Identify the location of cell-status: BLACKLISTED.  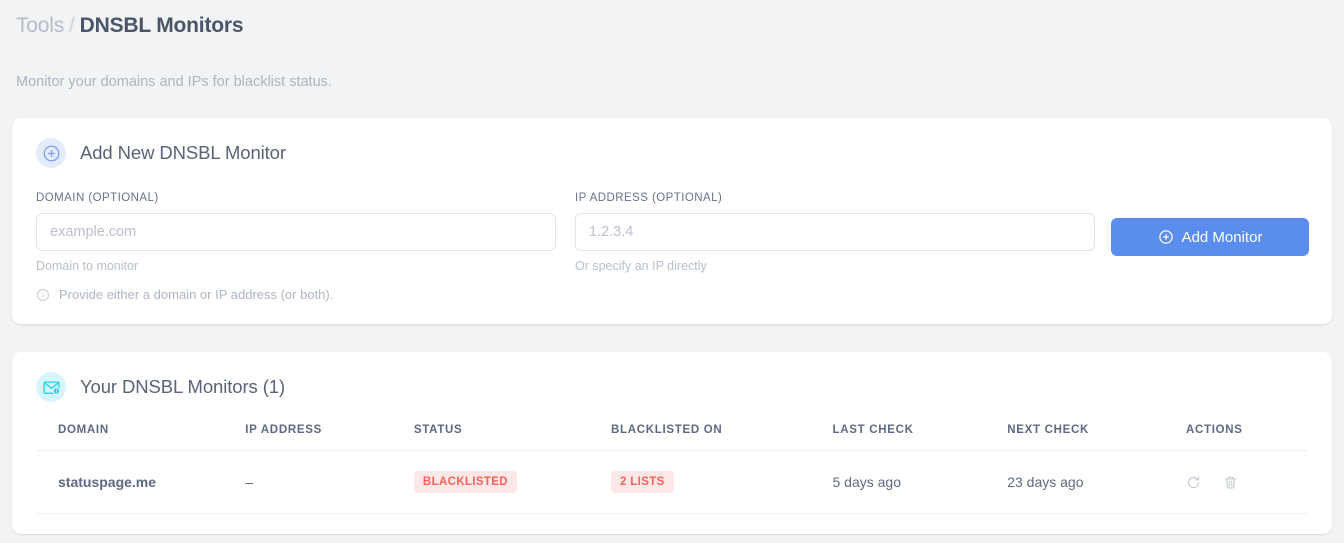
(512, 482).